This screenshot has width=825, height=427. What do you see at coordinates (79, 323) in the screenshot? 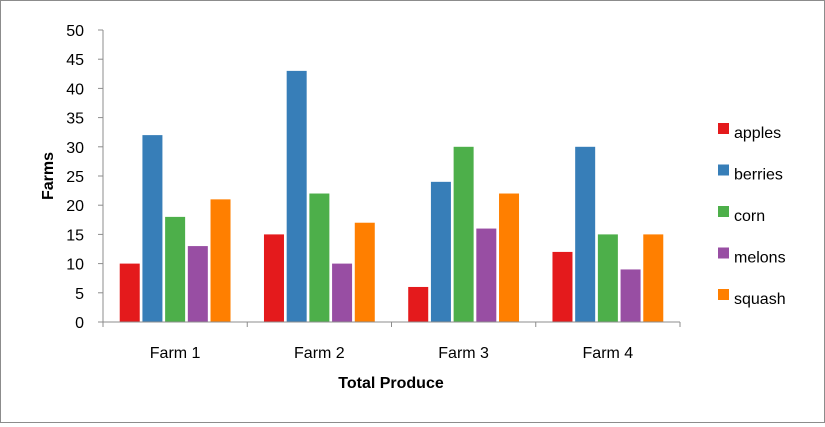
I see `y-tick-label: 0` at bounding box center [79, 323].